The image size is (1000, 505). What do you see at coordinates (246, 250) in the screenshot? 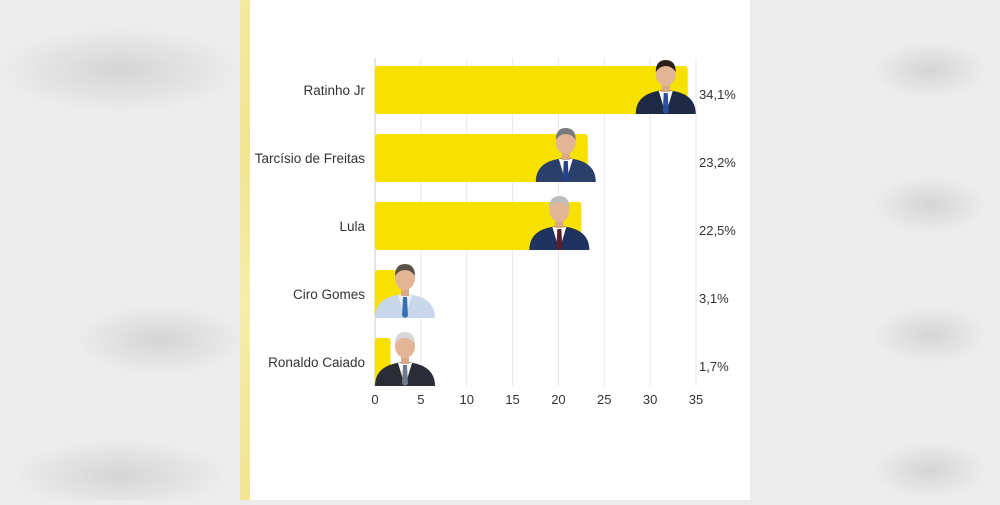
I see `blurred-yellow-strip` at bounding box center [246, 250].